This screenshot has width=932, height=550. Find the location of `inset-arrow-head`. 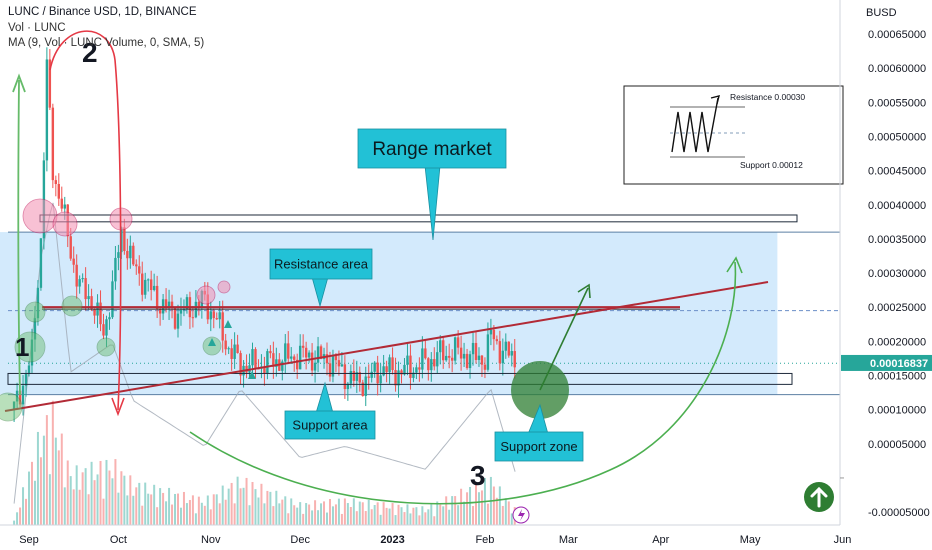

inset-arrow-head is located at coordinates (715, 100).